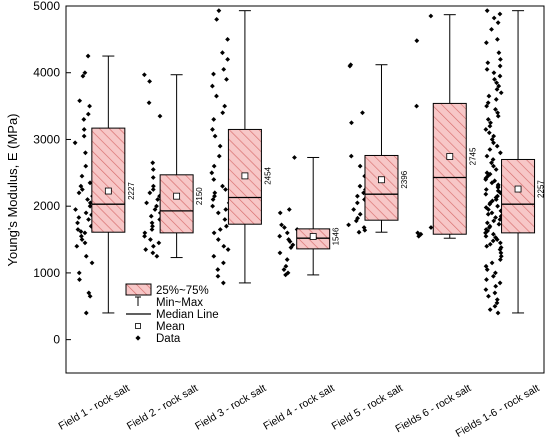 The width and height of the screenshot is (550, 443). Describe the element at coordinates (182, 291) in the screenshot. I see `legend-label: 25%~75%` at that location.